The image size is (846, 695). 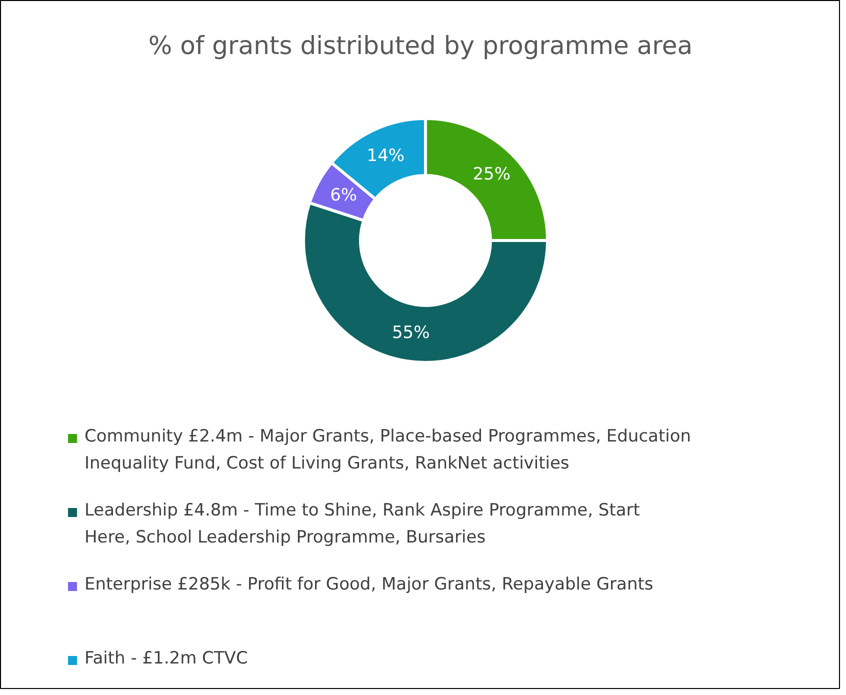 What do you see at coordinates (420, 45) in the screenshot?
I see `chart-title: % of grants distributed by programme area` at bounding box center [420, 45].